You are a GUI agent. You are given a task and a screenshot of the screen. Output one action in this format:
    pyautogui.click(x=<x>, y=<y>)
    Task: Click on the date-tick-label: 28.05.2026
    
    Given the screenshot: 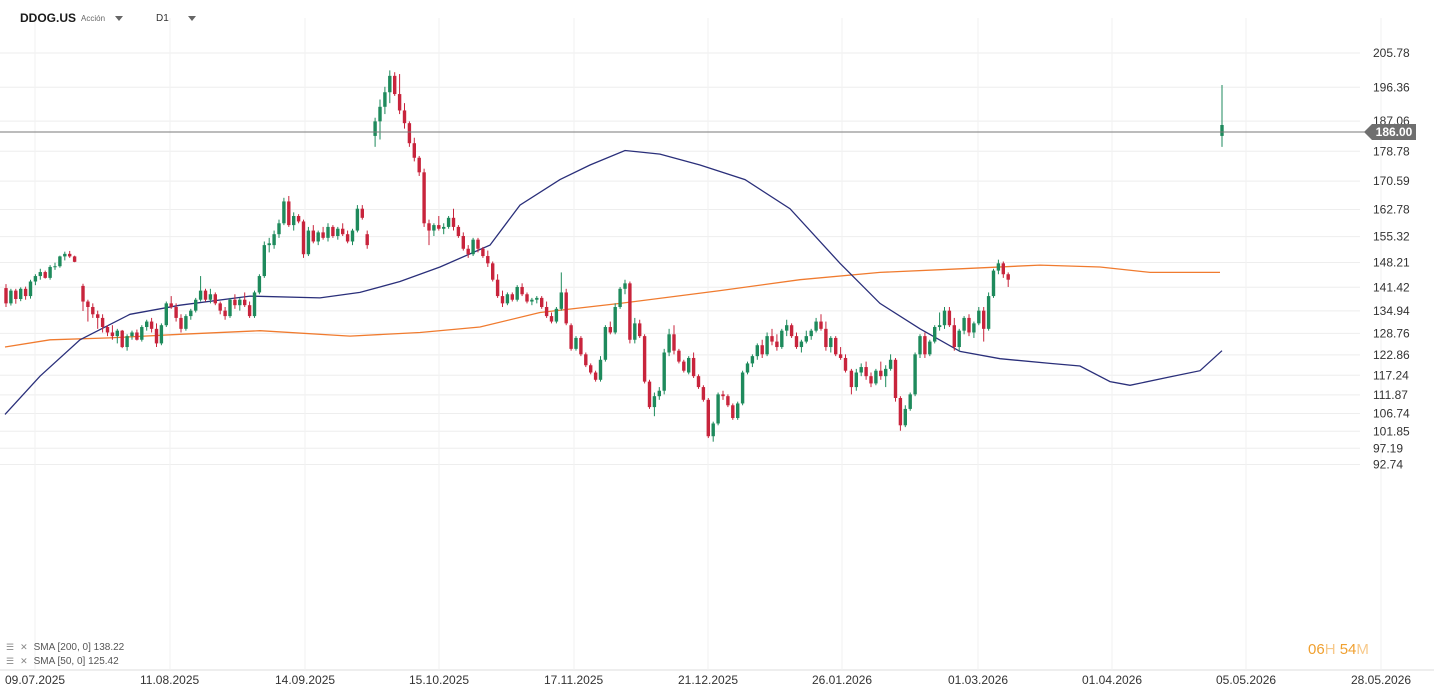 What is the action you would take?
    pyautogui.click(x=1381, y=680)
    